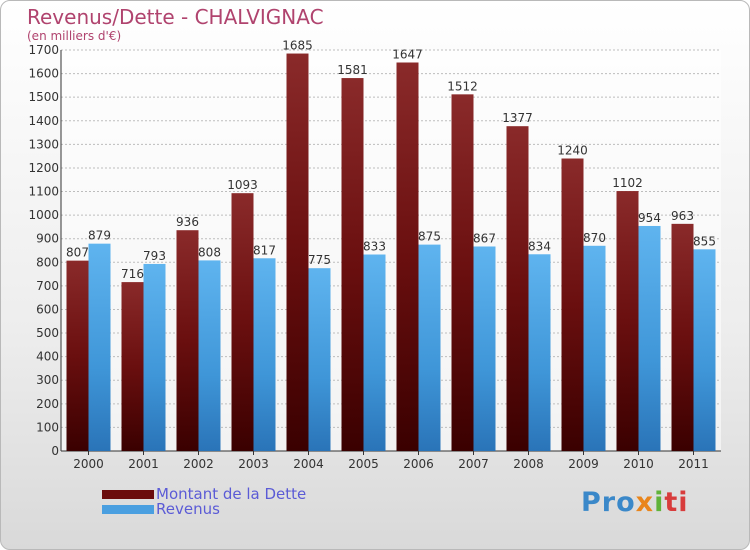  I want to click on data-label-dette: 1685, so click(297, 46).